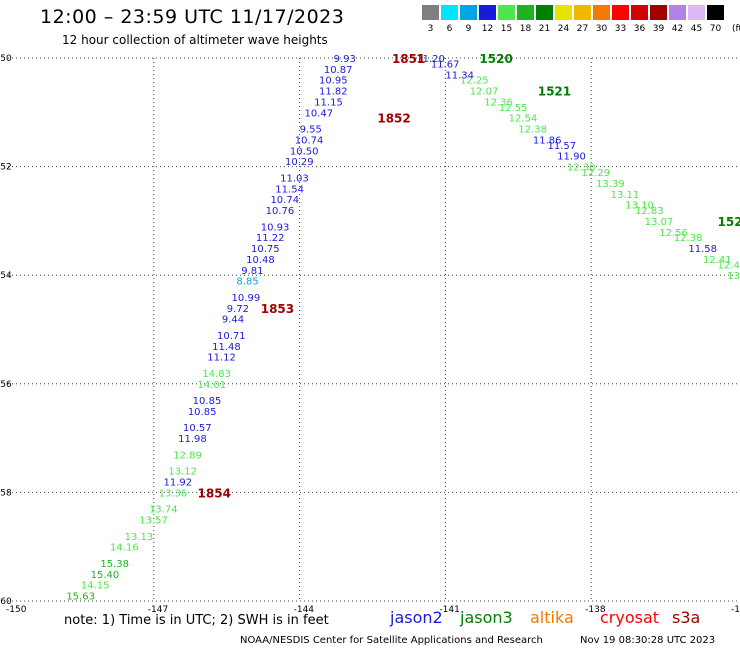 The image size is (740, 650). I want to click on y-tick-label: -50, so click(6, 59).